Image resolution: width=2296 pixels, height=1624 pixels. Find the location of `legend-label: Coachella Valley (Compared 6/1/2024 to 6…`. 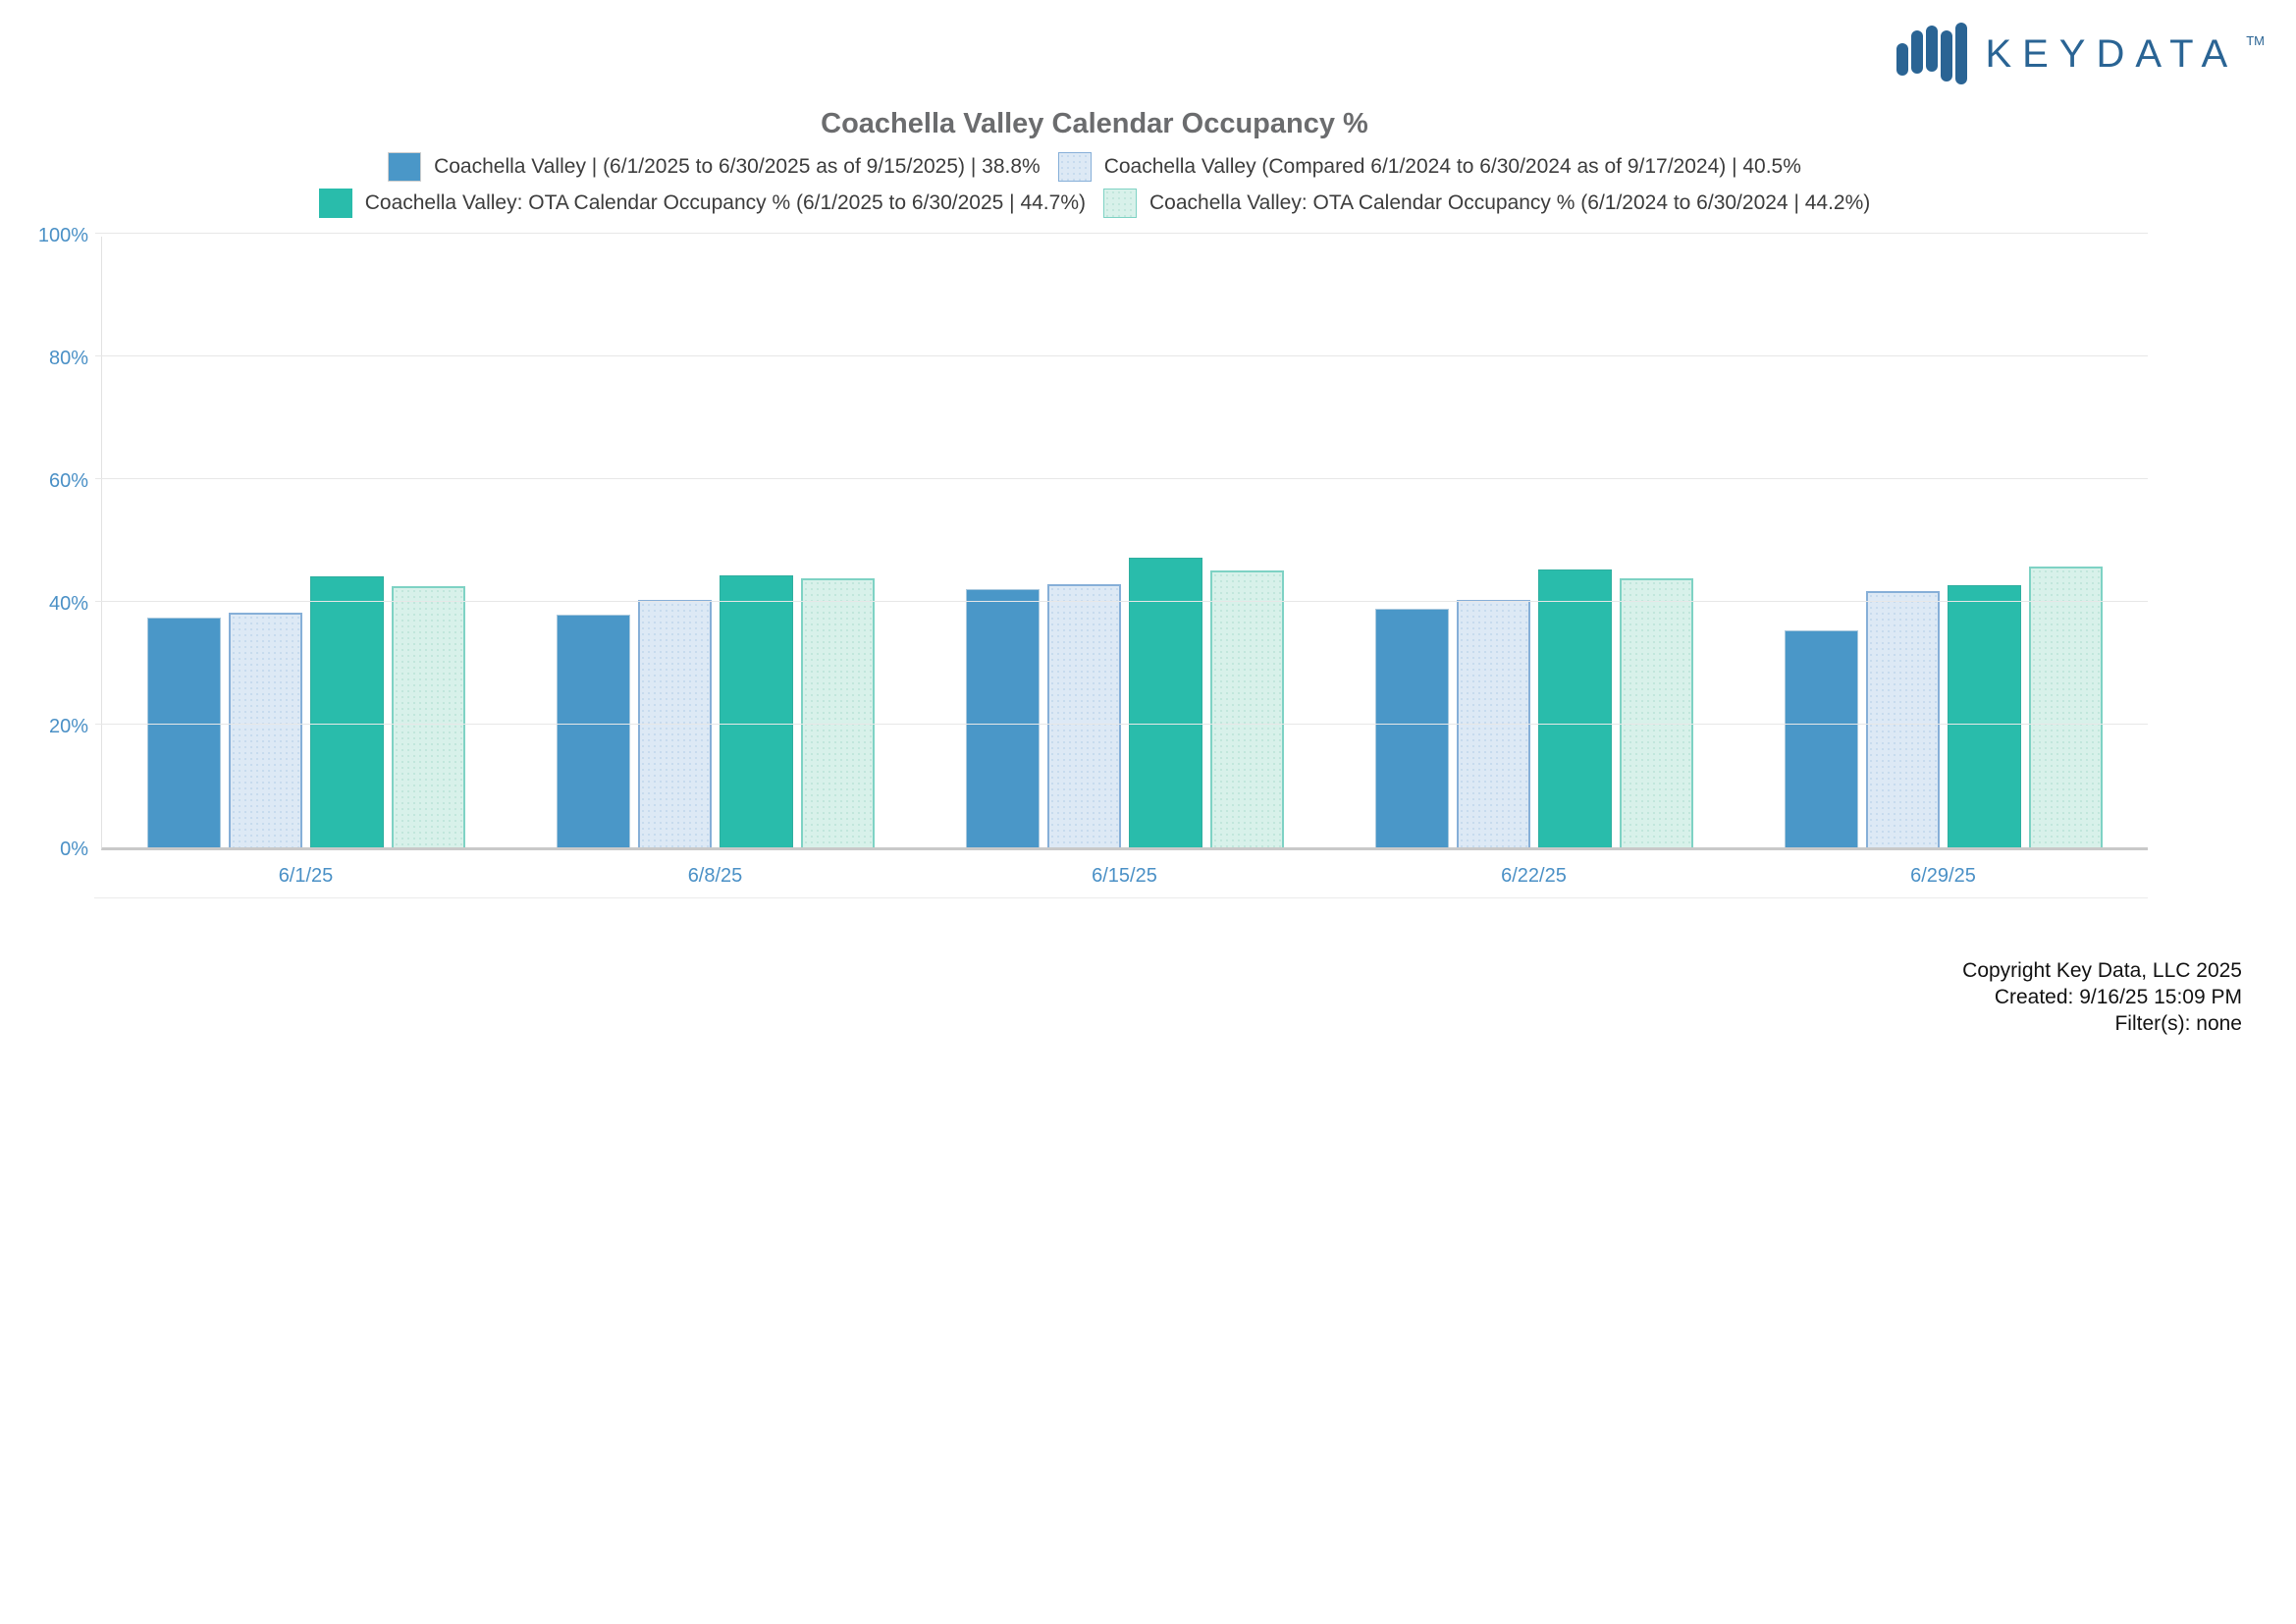

legend-label: Coachella Valley (Compared 6/1/2024 to 6… is located at coordinates (1452, 166).